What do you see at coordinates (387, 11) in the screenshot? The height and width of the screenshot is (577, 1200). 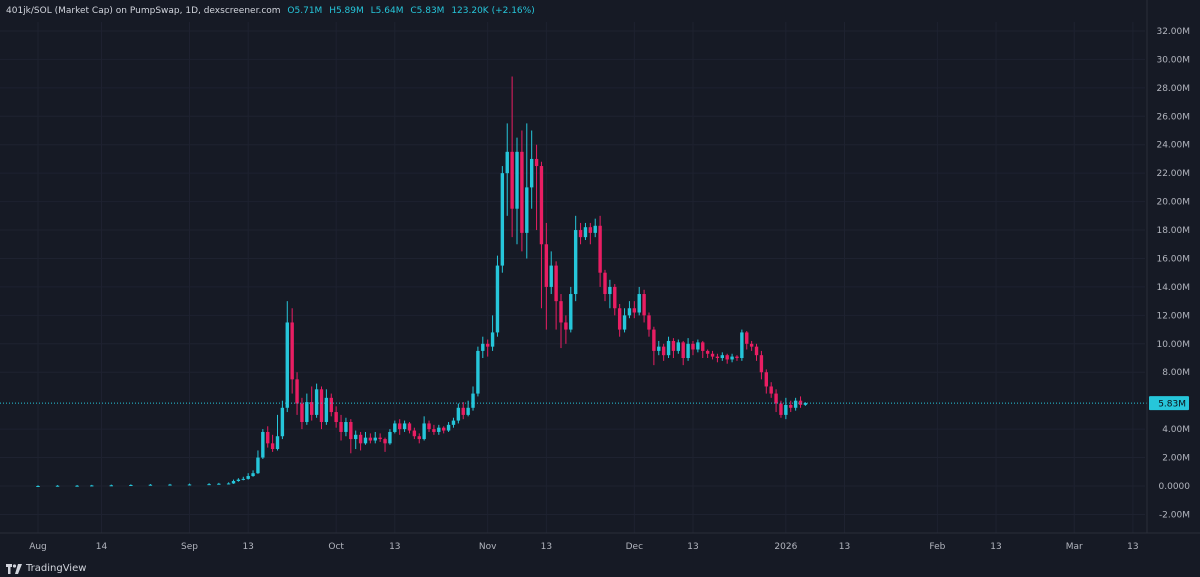 I see `legend-low: L5.64M` at bounding box center [387, 11].